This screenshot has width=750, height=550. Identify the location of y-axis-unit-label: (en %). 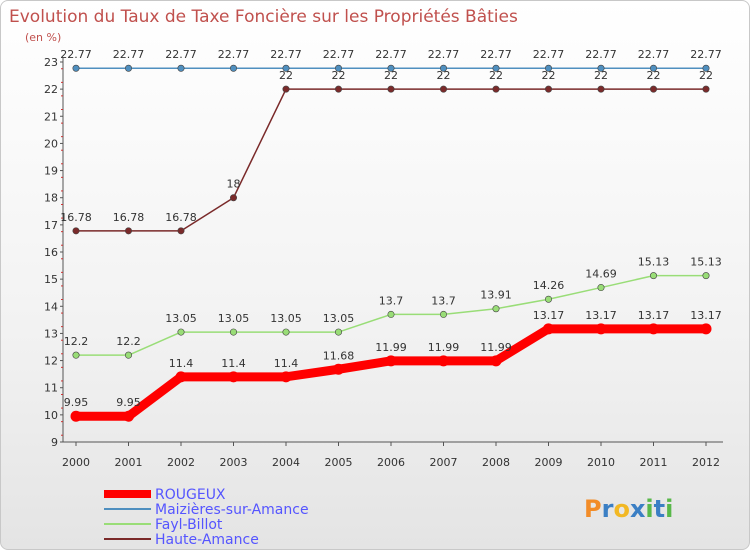
(43, 37).